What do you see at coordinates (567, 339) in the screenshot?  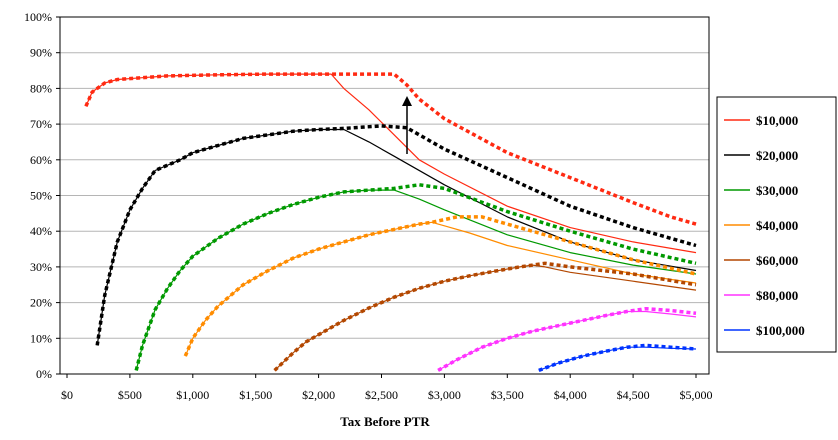 I see `series-5-dashed-line` at bounding box center [567, 339].